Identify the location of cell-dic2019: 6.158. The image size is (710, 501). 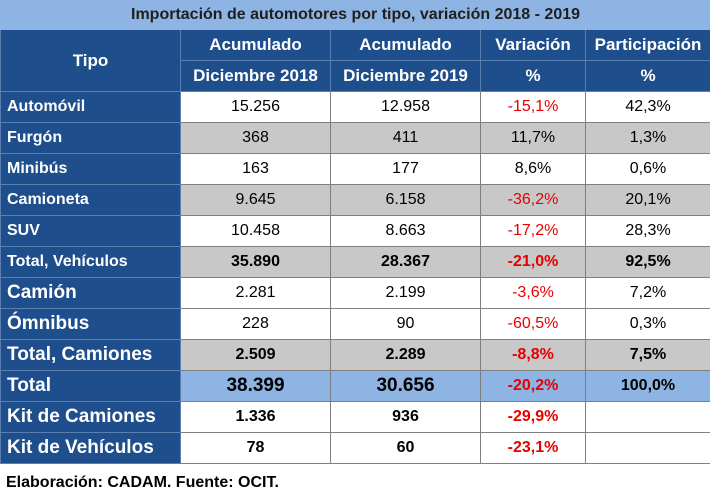
(405, 200).